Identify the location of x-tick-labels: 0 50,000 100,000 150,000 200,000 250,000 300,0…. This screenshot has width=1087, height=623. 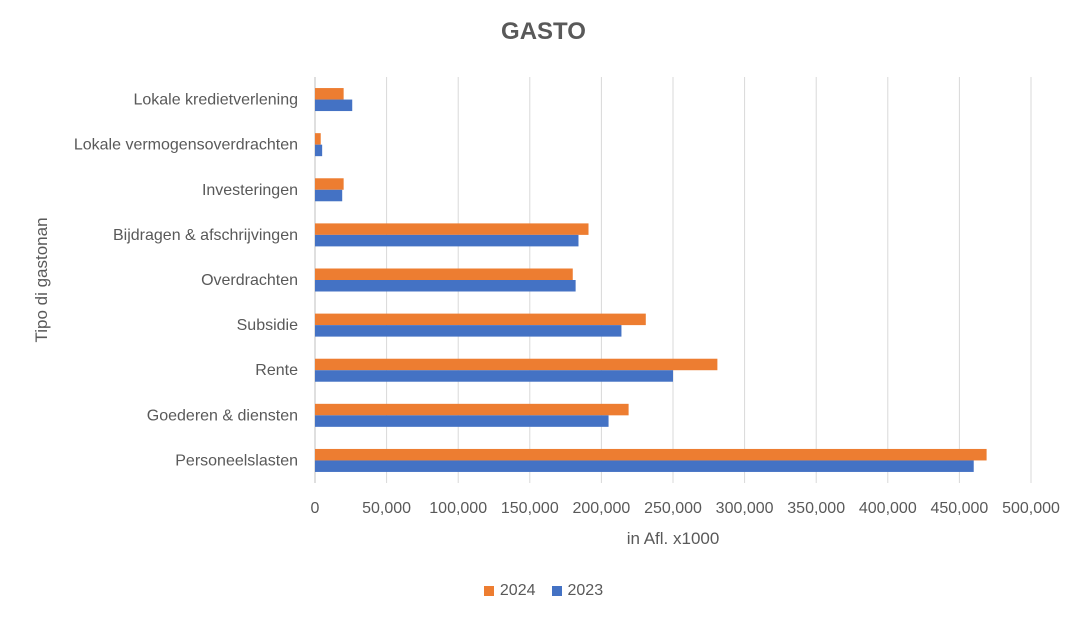
(685, 508).